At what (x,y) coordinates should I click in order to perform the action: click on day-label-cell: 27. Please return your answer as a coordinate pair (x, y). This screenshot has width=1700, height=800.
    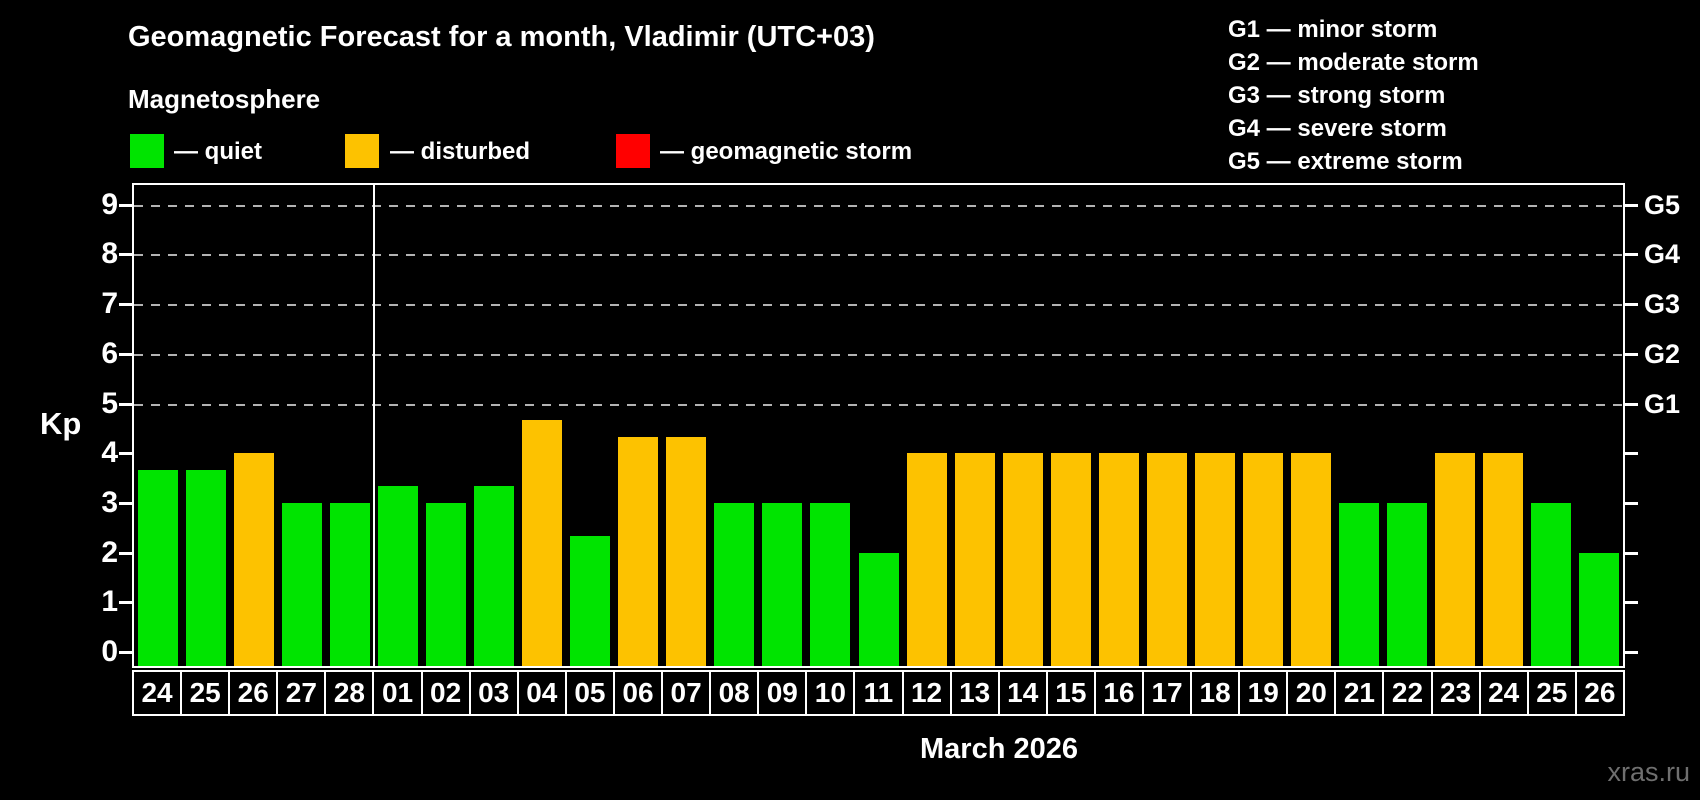
    Looking at the image, I should click on (301, 693).